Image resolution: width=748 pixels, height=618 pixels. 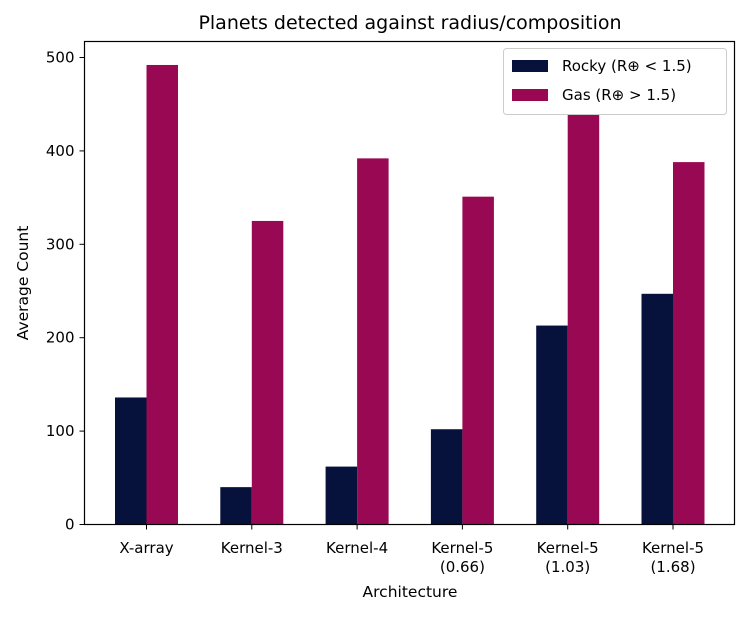 What do you see at coordinates (252, 548) in the screenshot?
I see `x-tick-label: Kernel-3` at bounding box center [252, 548].